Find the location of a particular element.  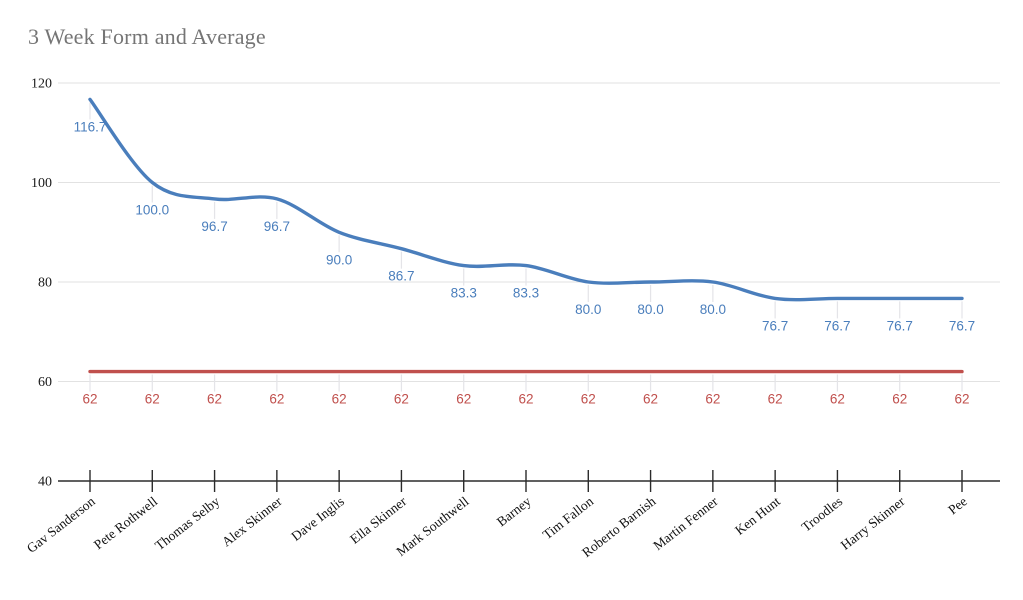

y-axis-tick-label: 80 is located at coordinates (45, 283).